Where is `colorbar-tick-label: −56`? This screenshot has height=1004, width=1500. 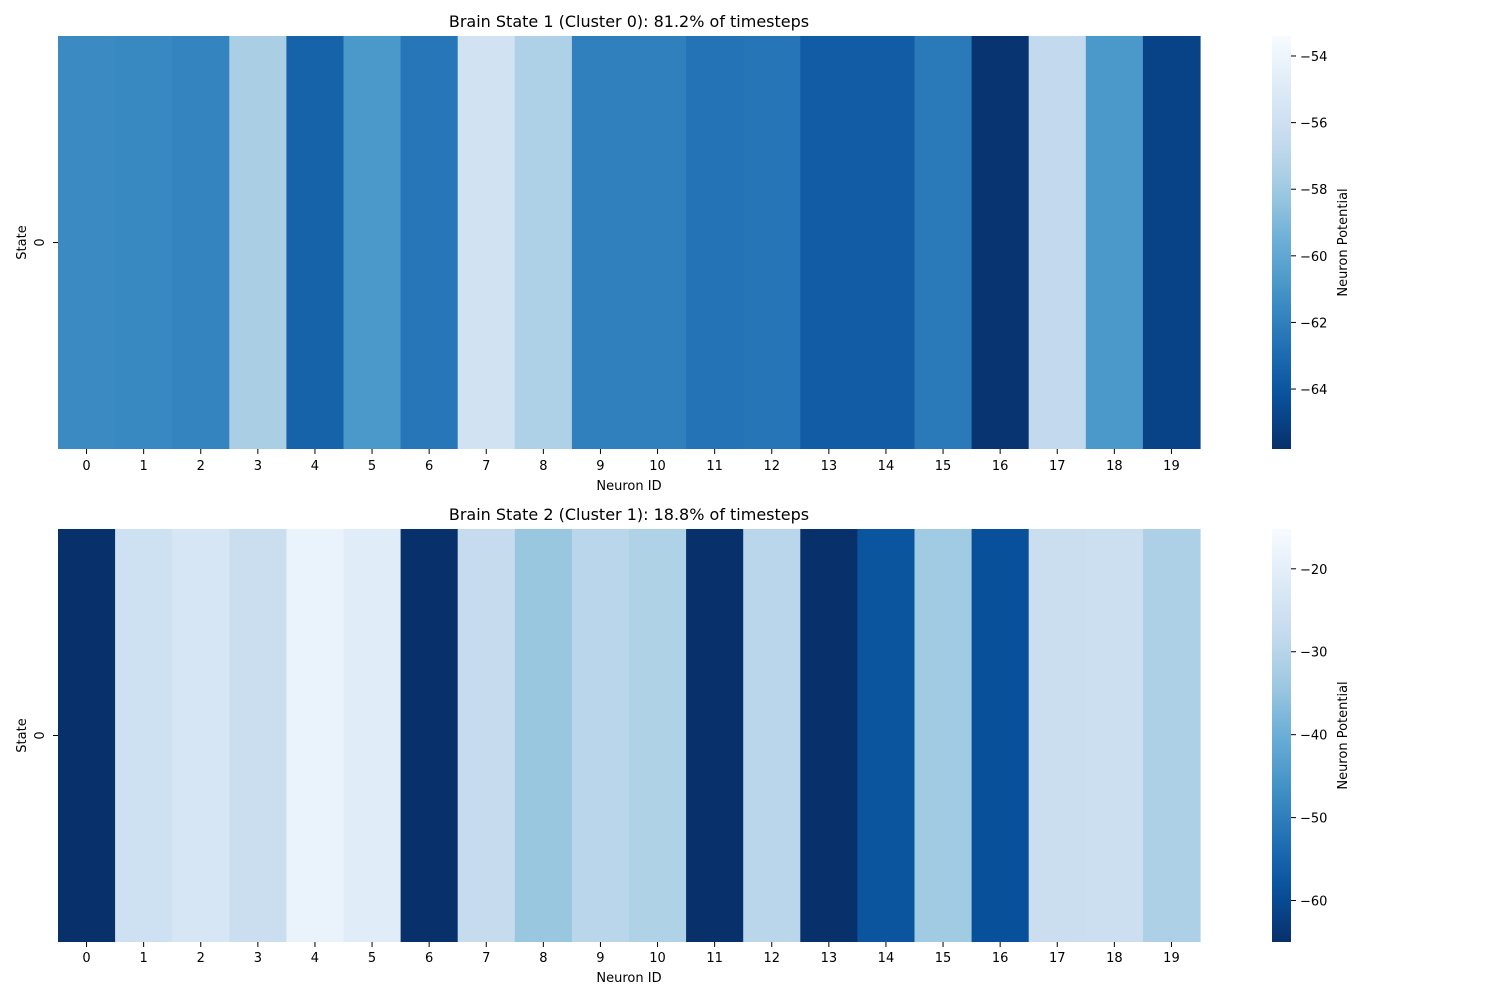 colorbar-tick-label: −56 is located at coordinates (1313, 124).